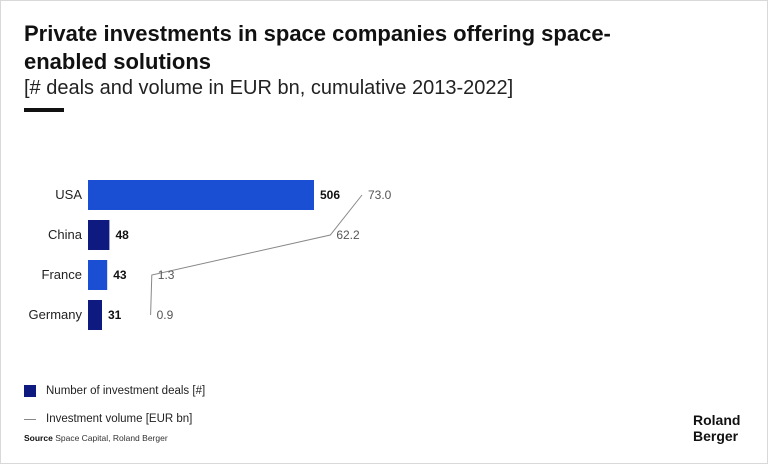 This screenshot has height=464, width=768. Describe the element at coordinates (115, 315) in the screenshot. I see `bar-value-label: 31` at that location.